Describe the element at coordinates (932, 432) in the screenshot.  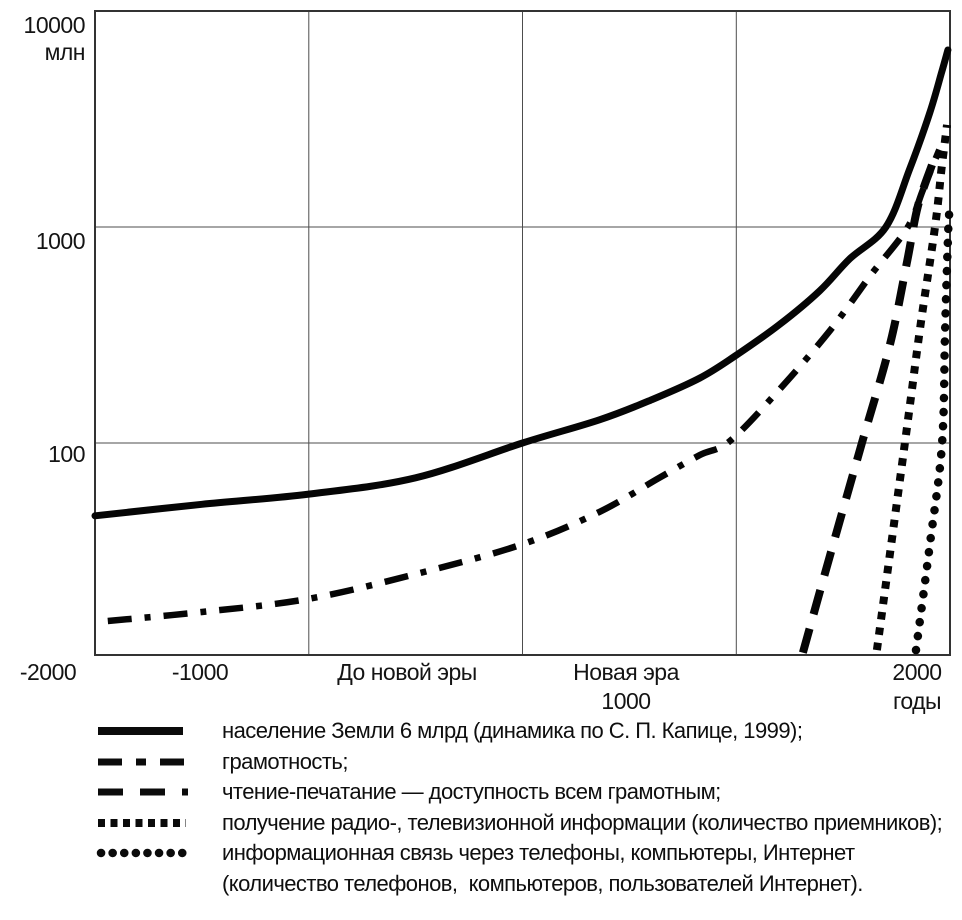
I see `series-line-telecom_internet` at that location.